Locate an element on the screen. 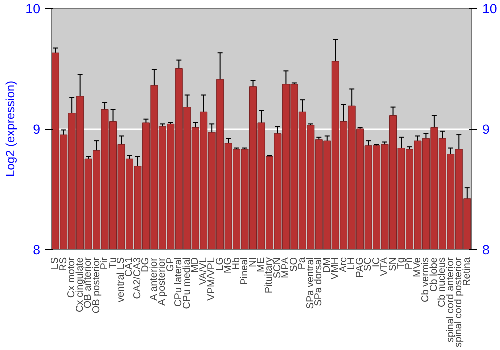 The height and width of the screenshot is (350, 500). y2-tick-label: 9 is located at coordinates (486, 129).